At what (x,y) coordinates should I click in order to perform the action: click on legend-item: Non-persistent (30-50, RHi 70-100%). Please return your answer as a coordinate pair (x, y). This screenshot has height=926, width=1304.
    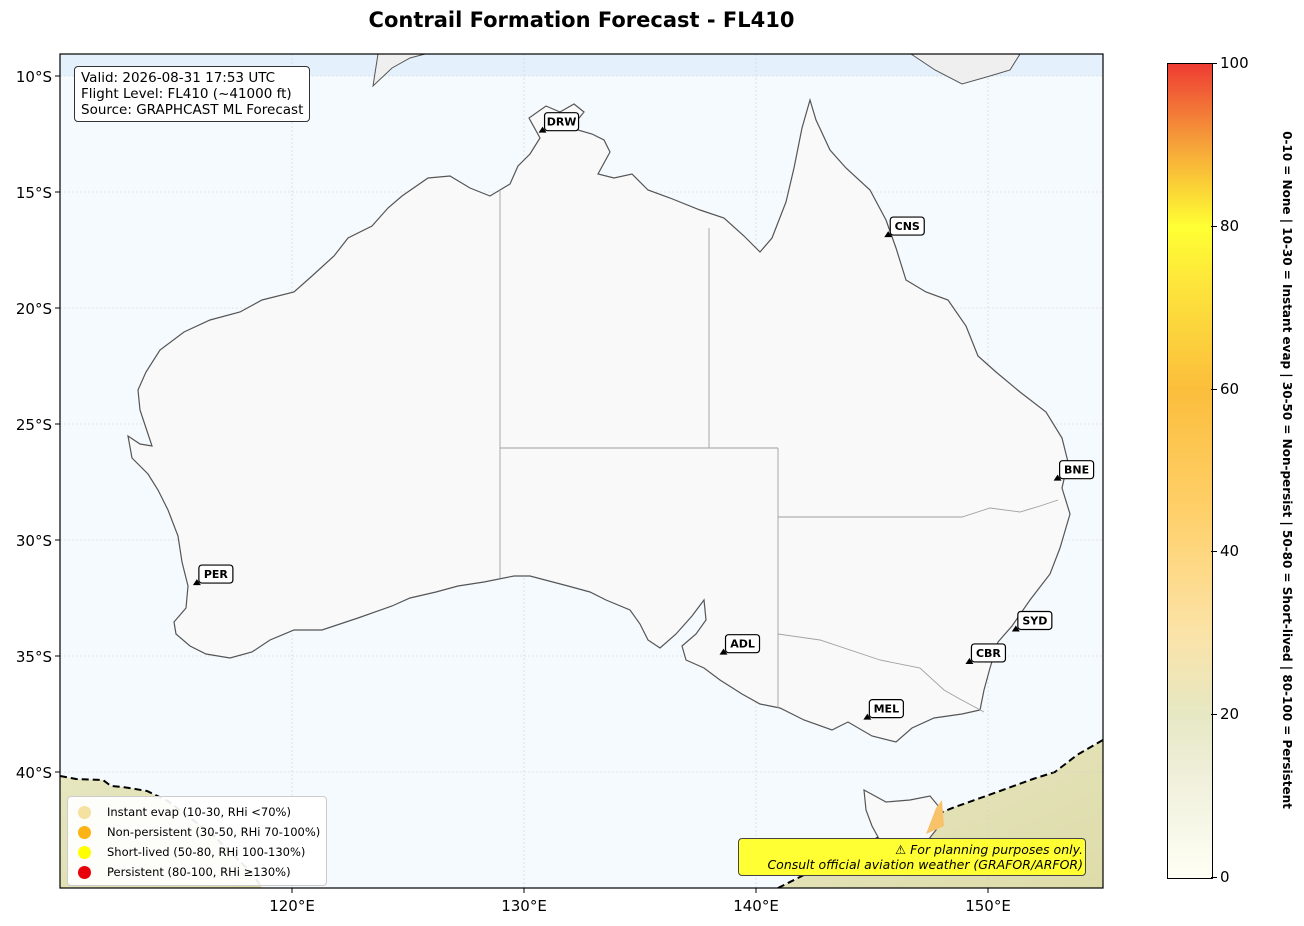
    Looking at the image, I should click on (199, 832).